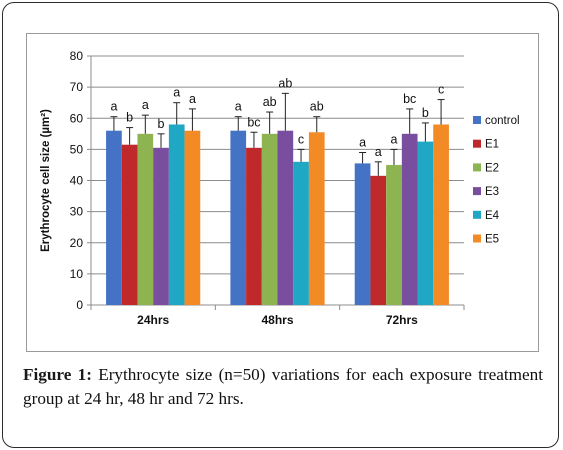  I want to click on bar-e5-72hrs, so click(441, 214).